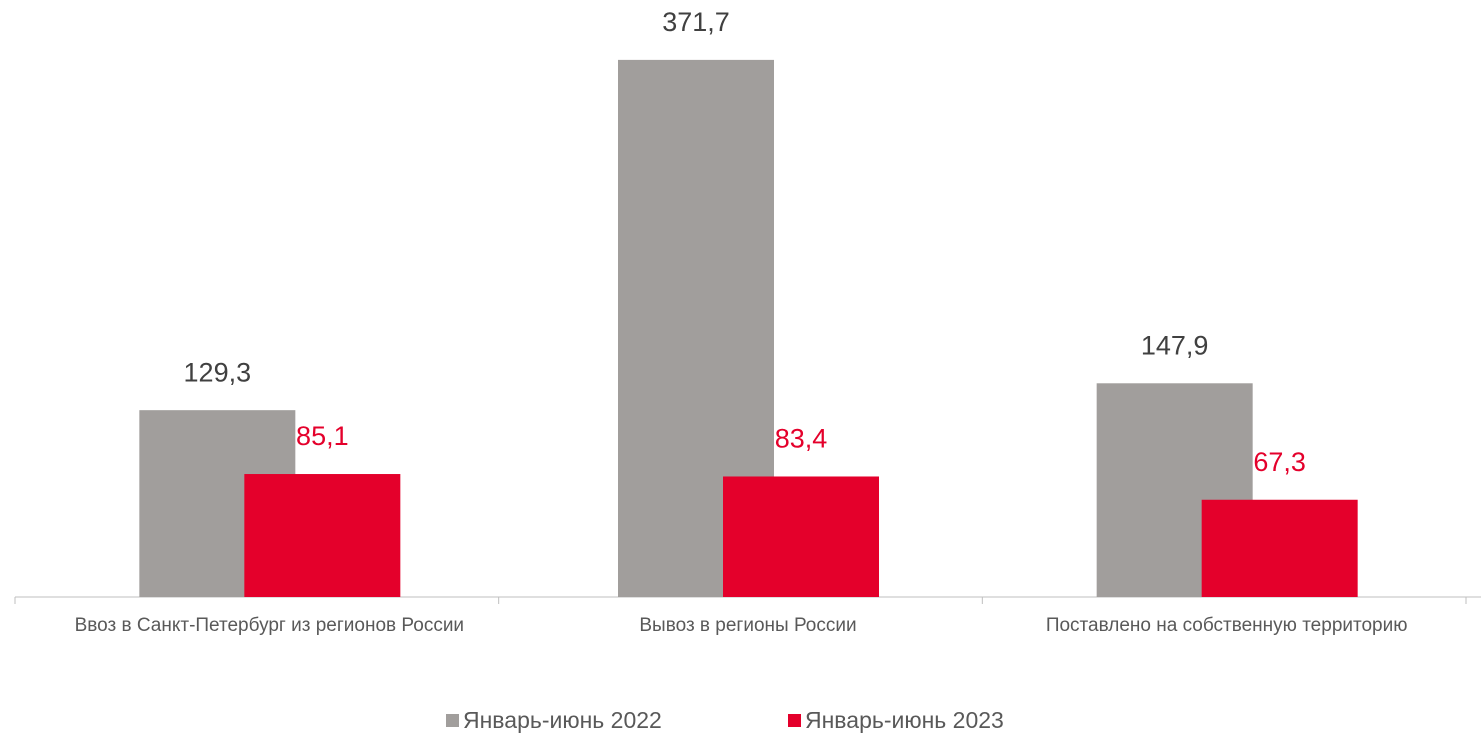 The image size is (1481, 738). Describe the element at coordinates (696, 22) in the screenshot. I see `value-label: 371,7` at that location.